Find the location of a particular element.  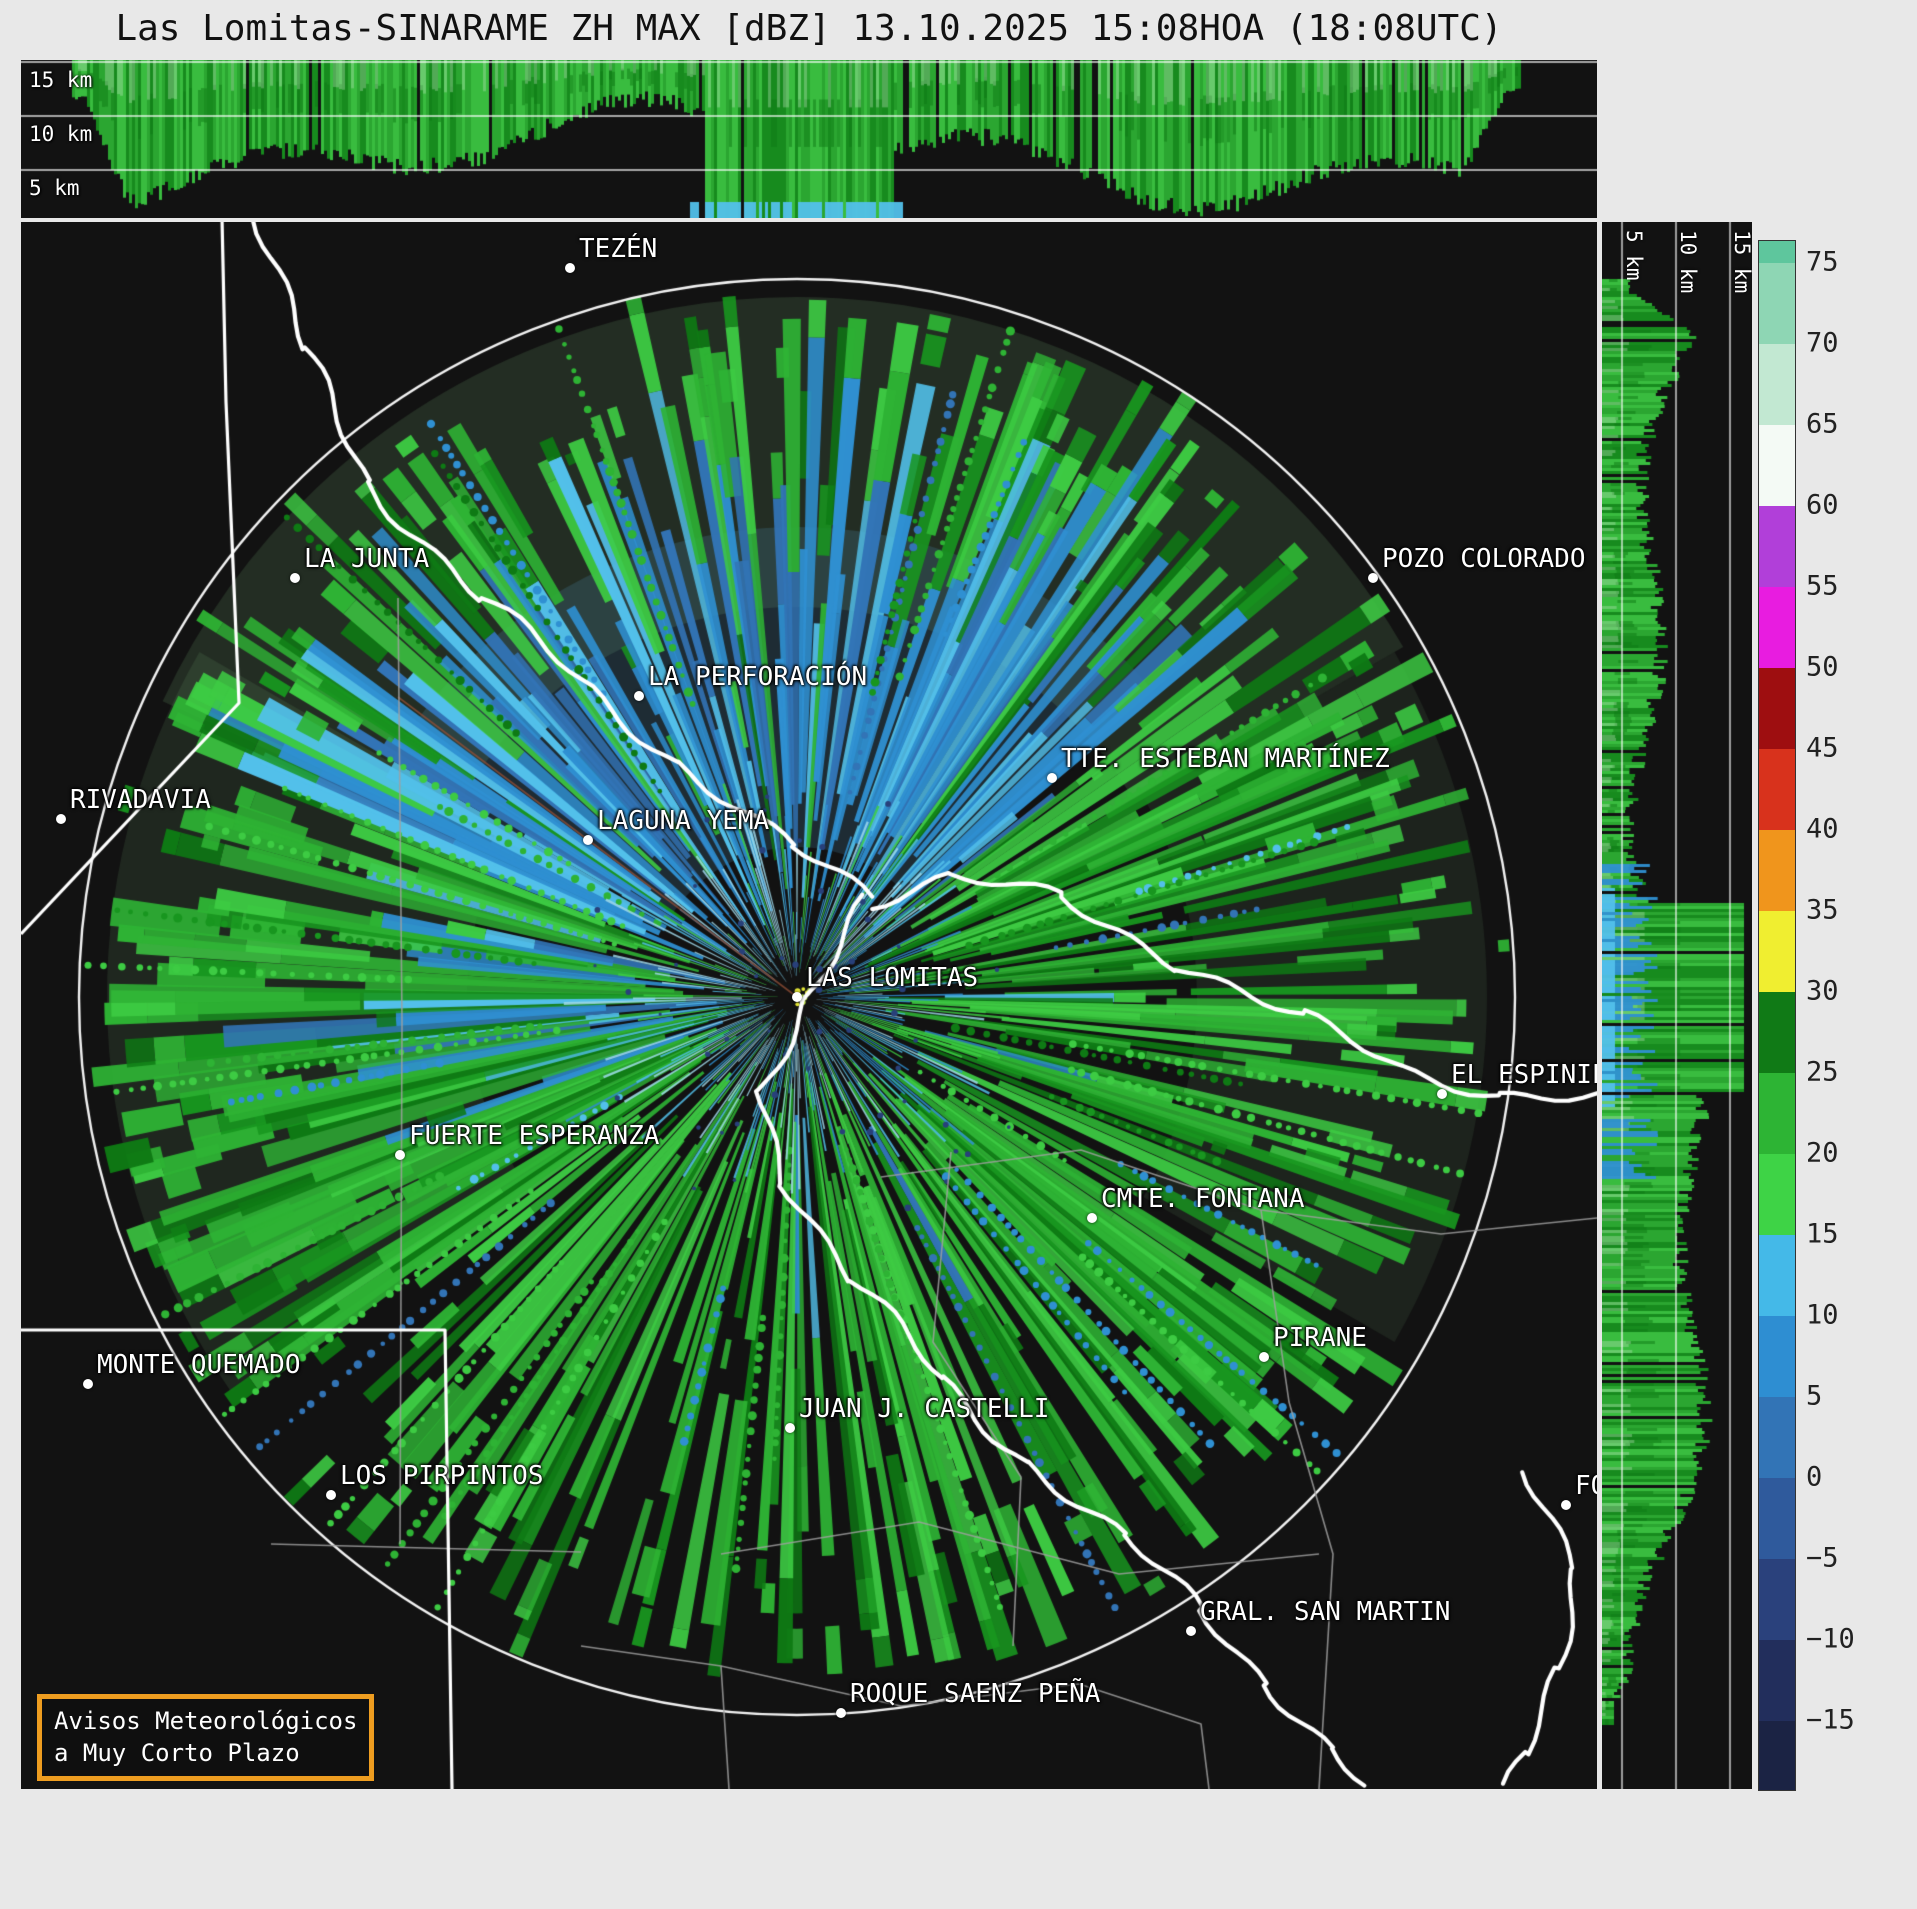

colorbar-tick-label: 20 is located at coordinates (1822, 1153).